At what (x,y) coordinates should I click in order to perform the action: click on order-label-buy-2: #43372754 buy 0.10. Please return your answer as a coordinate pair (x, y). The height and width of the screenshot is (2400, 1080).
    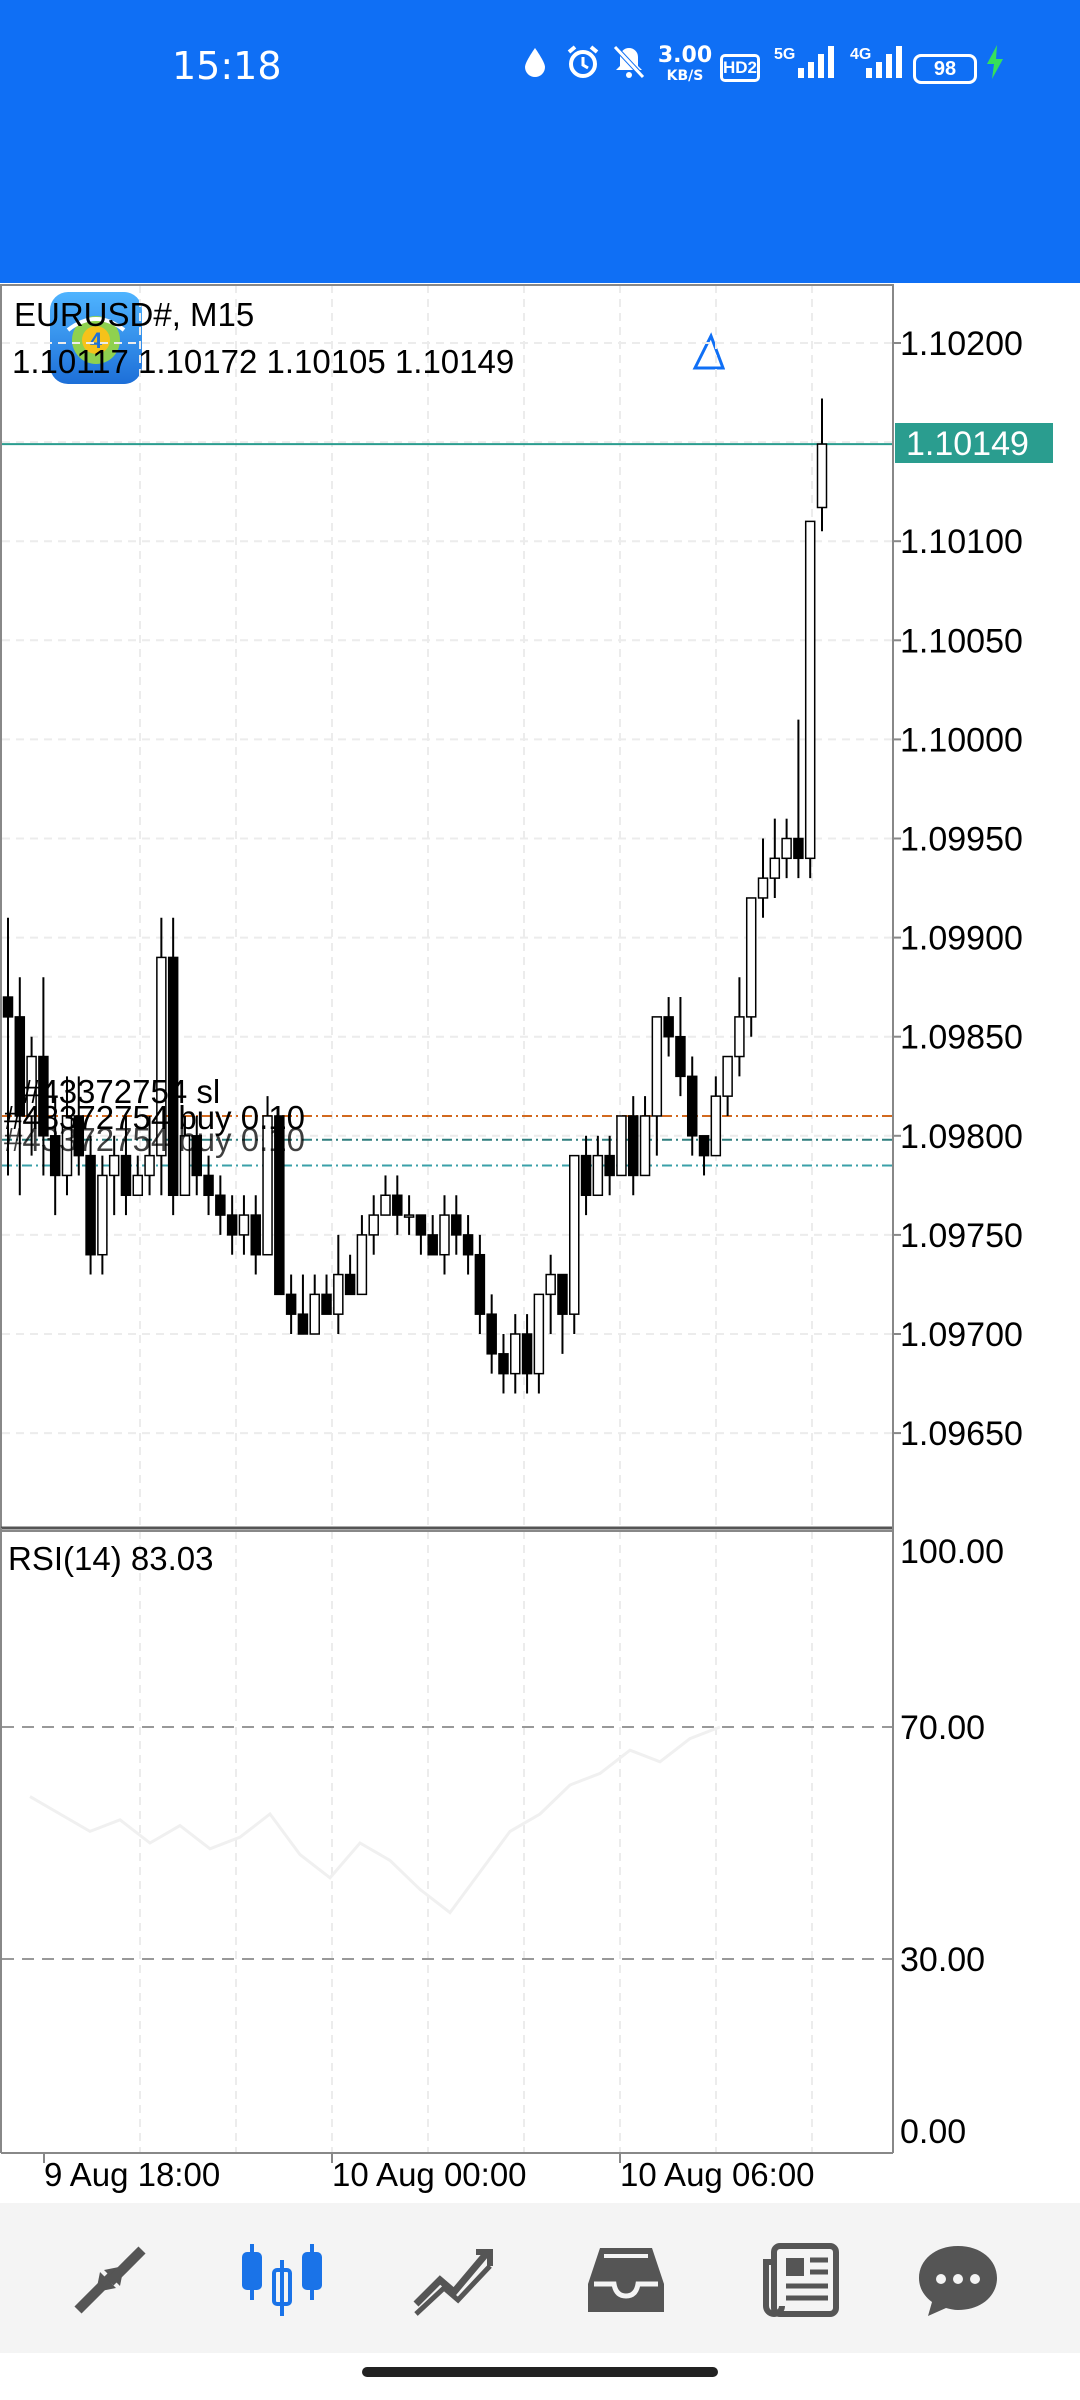
    Looking at the image, I should click on (154, 1139).